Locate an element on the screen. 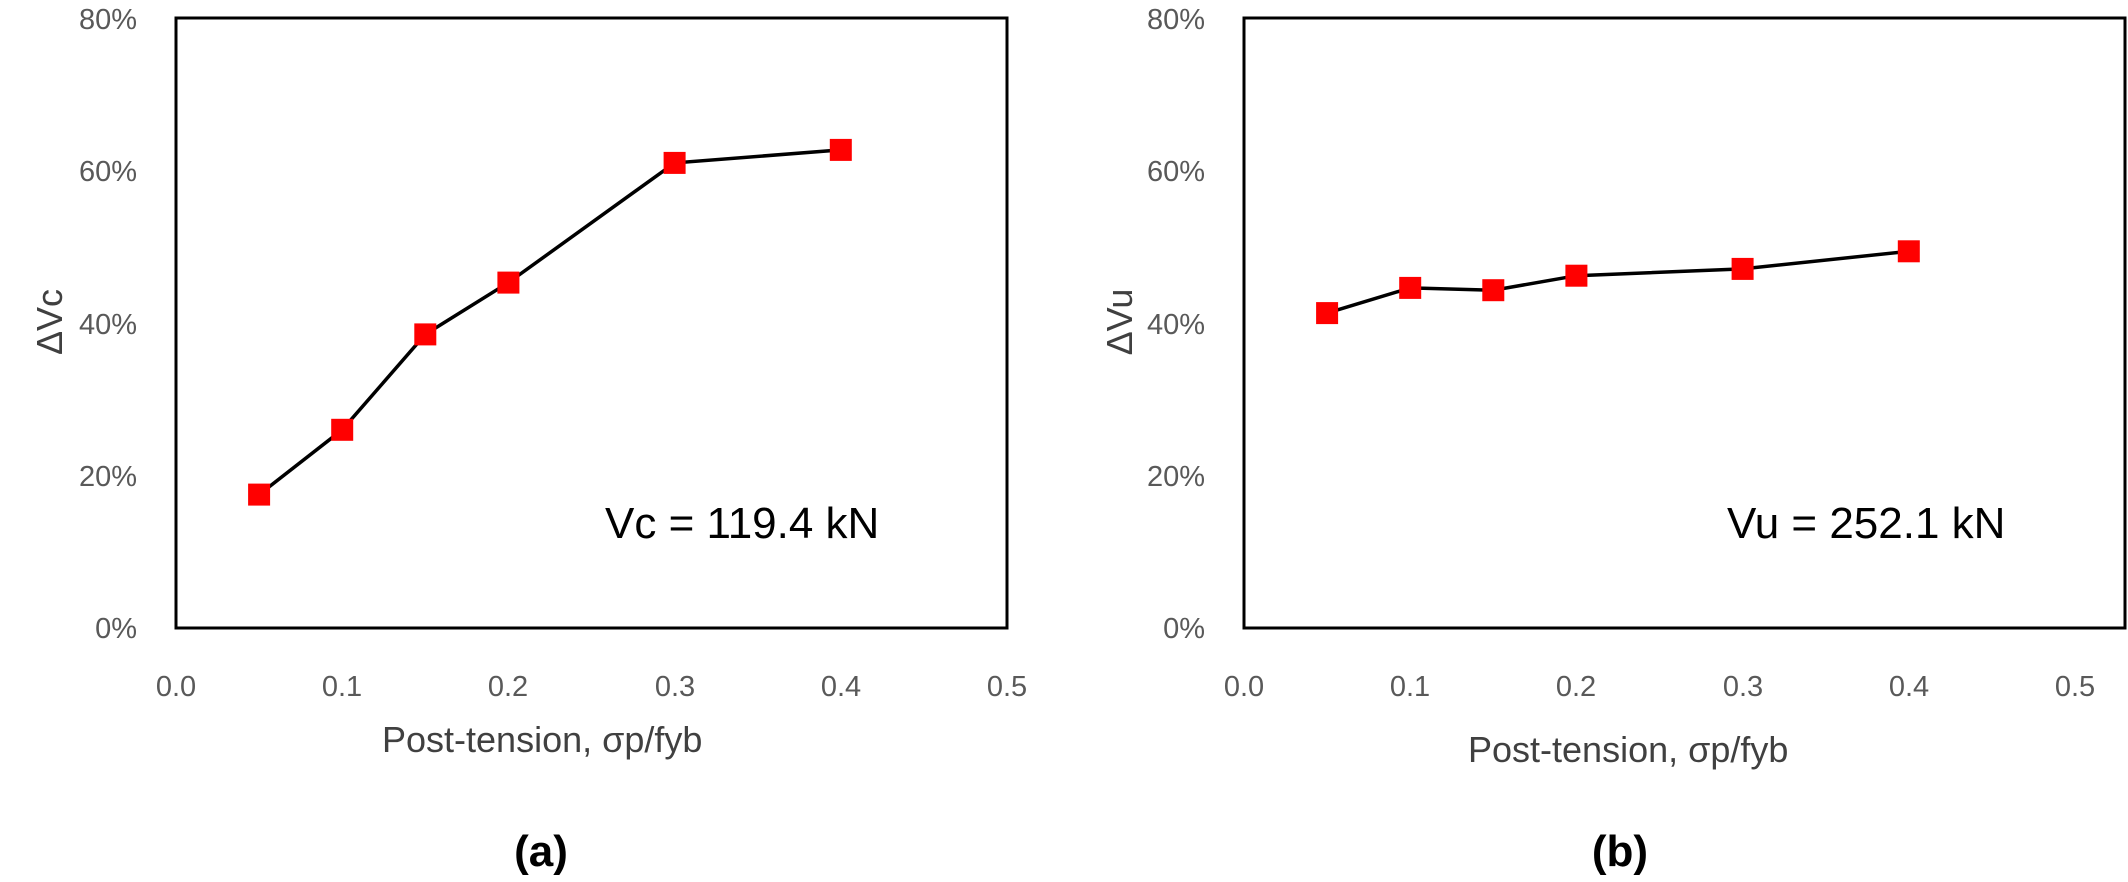  annotation-vu: Vu = 252.1 kN is located at coordinates (1866, 523).